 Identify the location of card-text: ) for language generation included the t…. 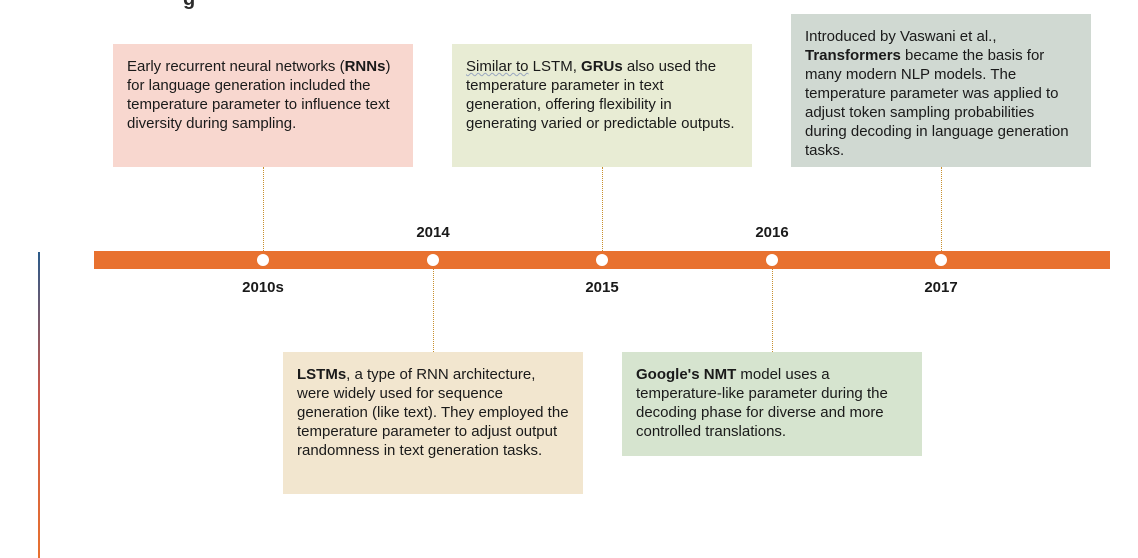
(259, 95).